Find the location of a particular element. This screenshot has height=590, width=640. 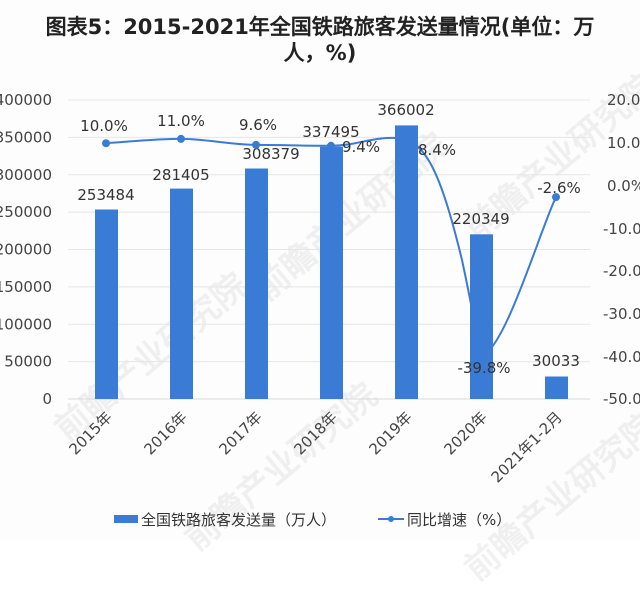

left-axis-tick: 250000 is located at coordinates (26, 212).